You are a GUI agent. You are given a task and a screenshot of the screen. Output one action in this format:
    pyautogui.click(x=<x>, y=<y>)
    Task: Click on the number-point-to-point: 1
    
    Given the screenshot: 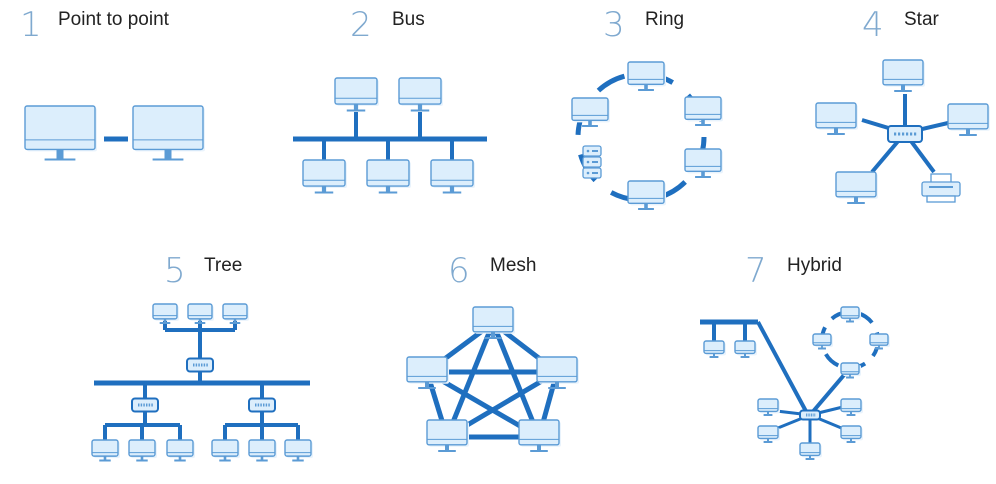 What is the action you would take?
    pyautogui.click(x=31, y=25)
    